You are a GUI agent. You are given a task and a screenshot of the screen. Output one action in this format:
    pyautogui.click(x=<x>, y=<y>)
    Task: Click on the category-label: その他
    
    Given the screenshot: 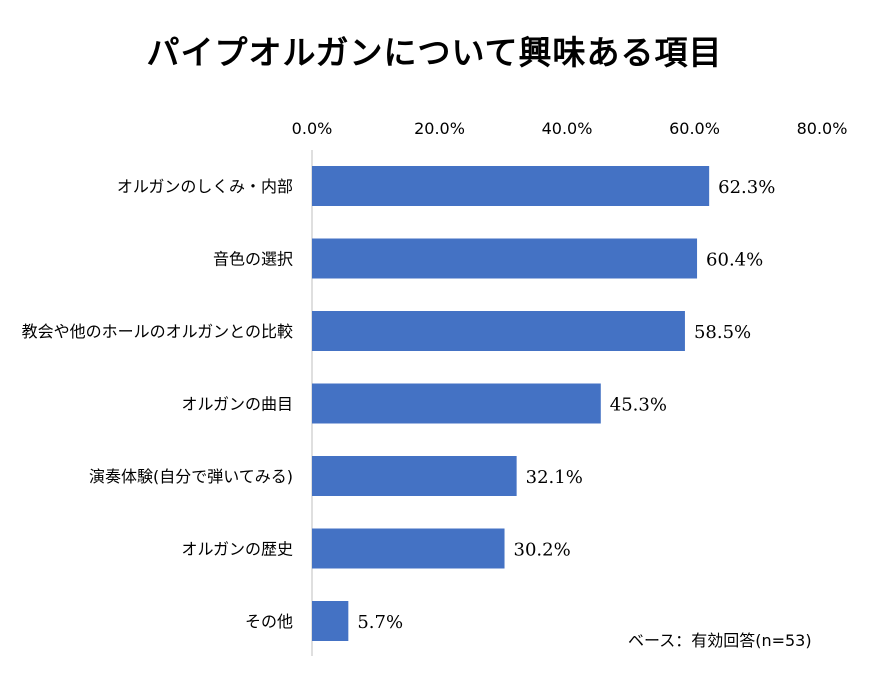 What is the action you would take?
    pyautogui.click(x=269, y=621)
    